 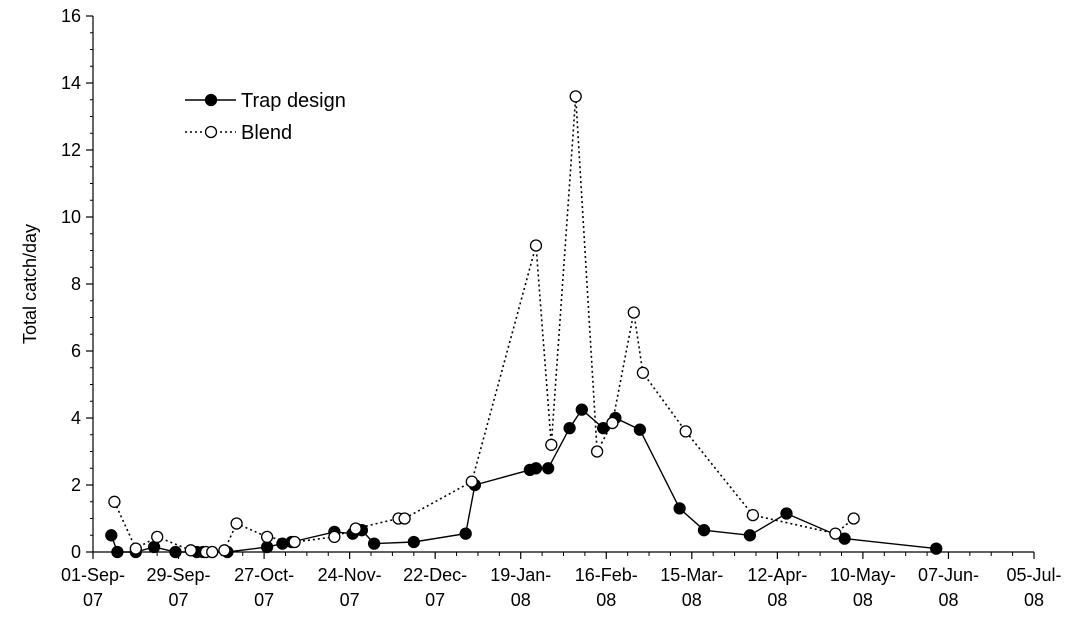 I want to click on y-tick-label: 14, so click(x=71, y=83).